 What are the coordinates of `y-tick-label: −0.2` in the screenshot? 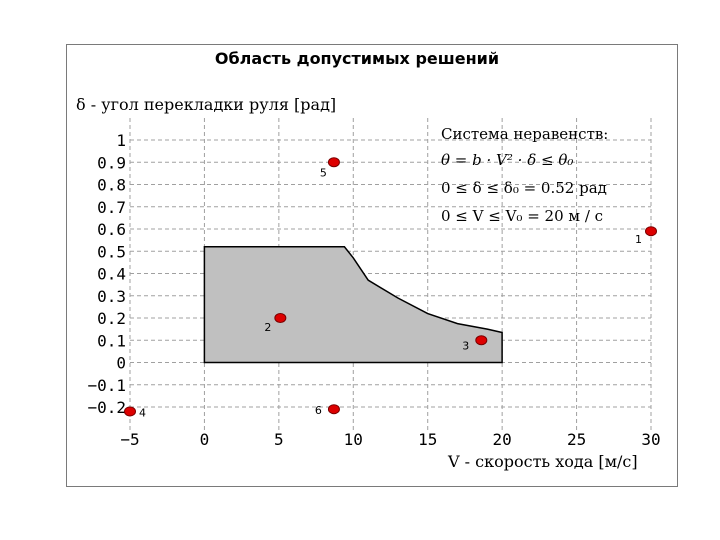 It's located at (106, 407).